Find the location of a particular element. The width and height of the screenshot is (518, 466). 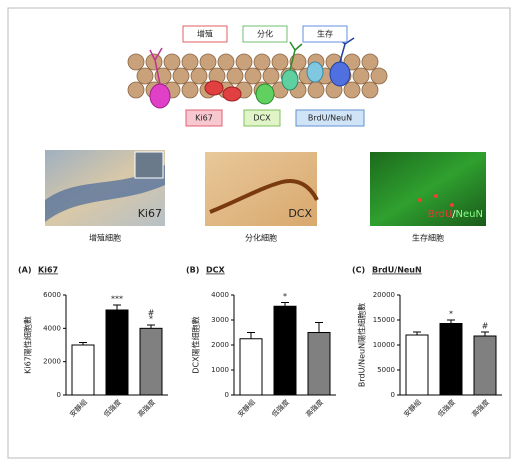

cell-diagram: 增殖 分化 生存 Ki67 DCX BrdU/NeuN is located at coordinates (257, 76).